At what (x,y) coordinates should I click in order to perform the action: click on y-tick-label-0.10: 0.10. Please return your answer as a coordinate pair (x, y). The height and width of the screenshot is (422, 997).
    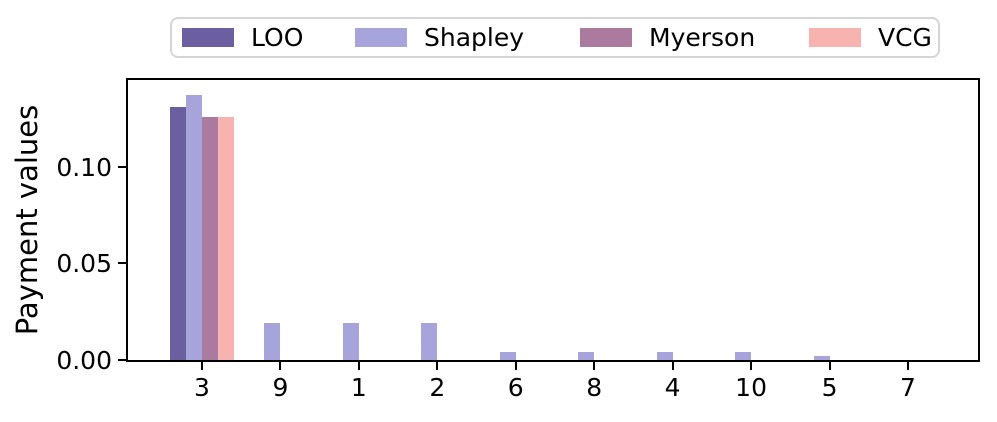
    Looking at the image, I should click on (84, 167).